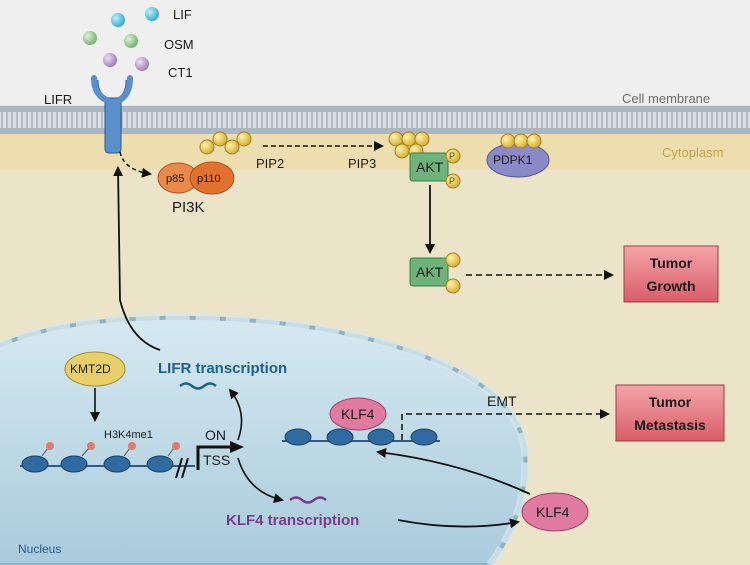  I want to click on tumor-growth-line1: Tumor, so click(671, 263).